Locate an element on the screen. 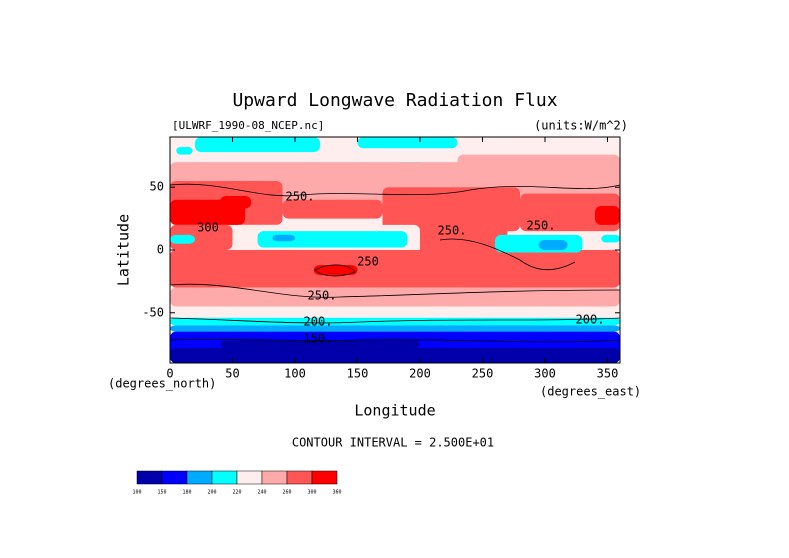 The height and width of the screenshot is (558, 789). y-unit: (degrees_north) is located at coordinates (162, 384).